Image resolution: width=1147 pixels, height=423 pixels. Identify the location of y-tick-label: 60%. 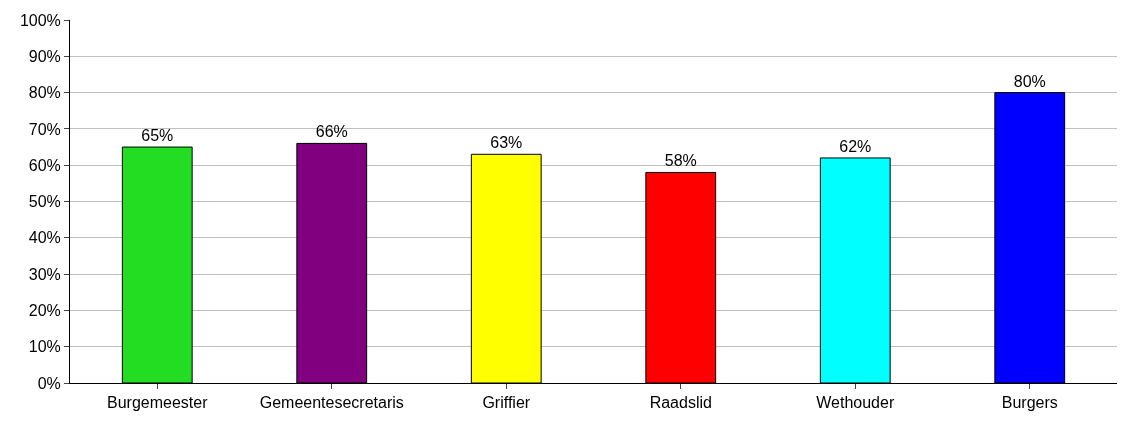
(44, 165).